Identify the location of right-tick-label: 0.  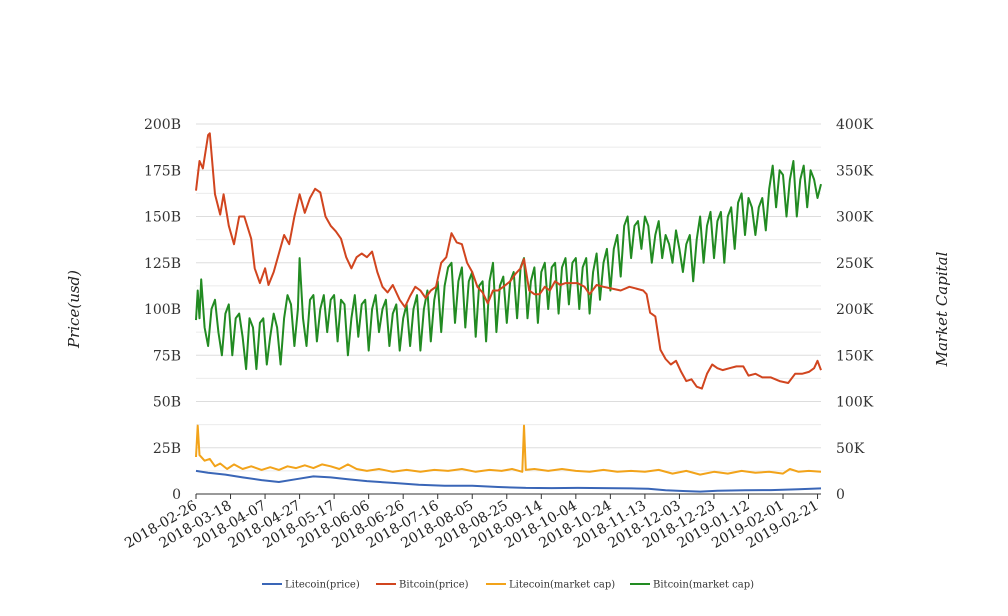
(840, 495).